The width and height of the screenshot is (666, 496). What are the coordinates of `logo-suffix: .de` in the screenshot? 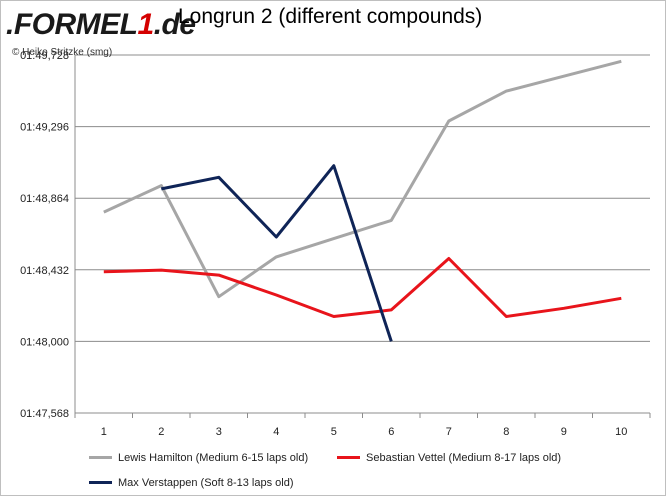 It's located at (174, 24).